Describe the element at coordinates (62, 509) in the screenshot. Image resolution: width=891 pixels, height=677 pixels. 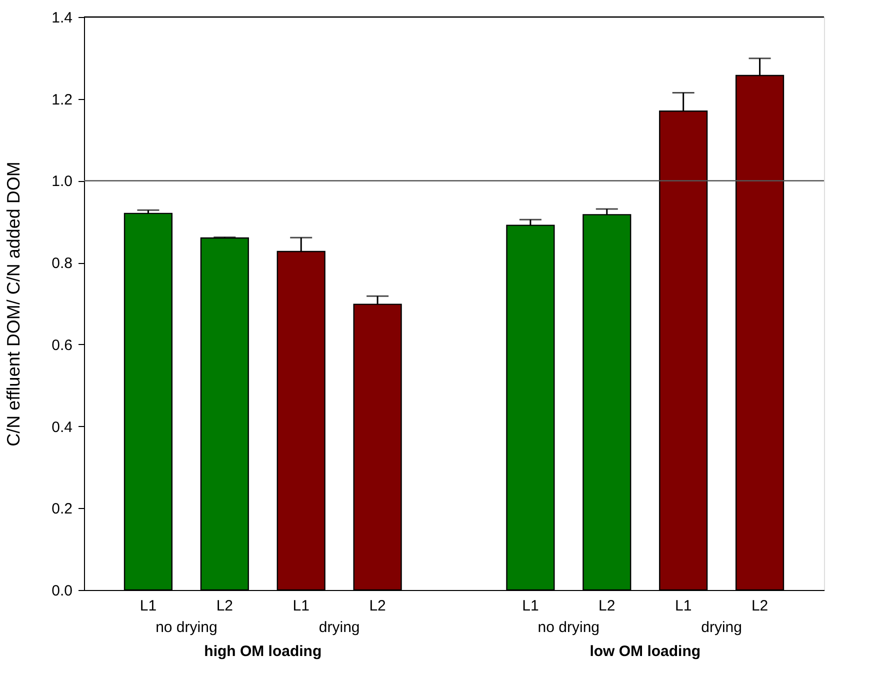
I see `y-tick-label: 0.2` at that location.